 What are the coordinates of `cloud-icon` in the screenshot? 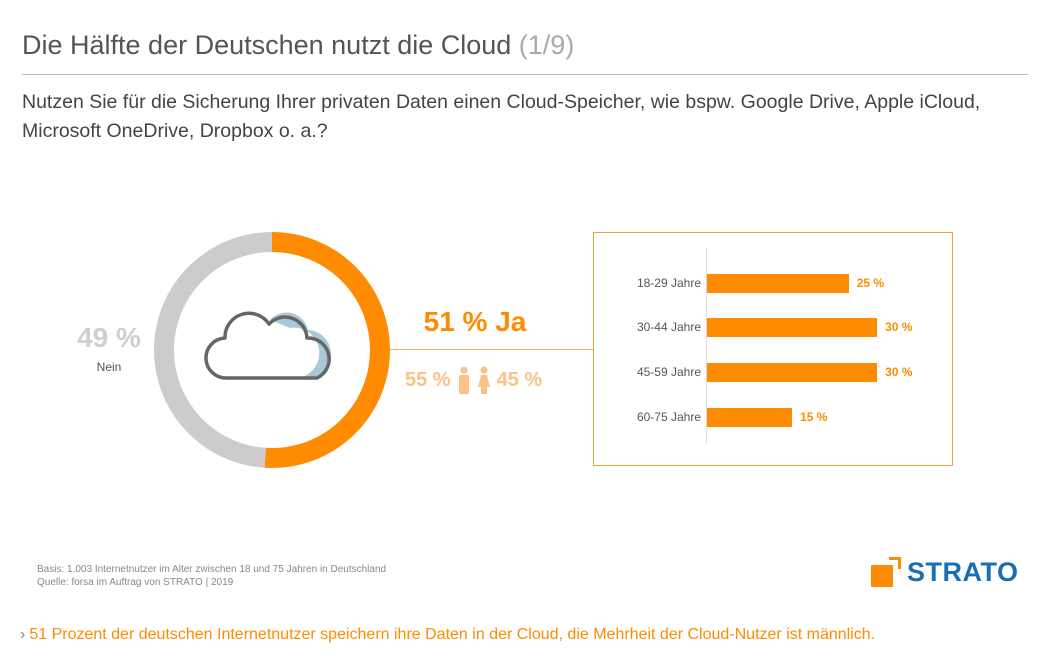 It's located at (268, 345).